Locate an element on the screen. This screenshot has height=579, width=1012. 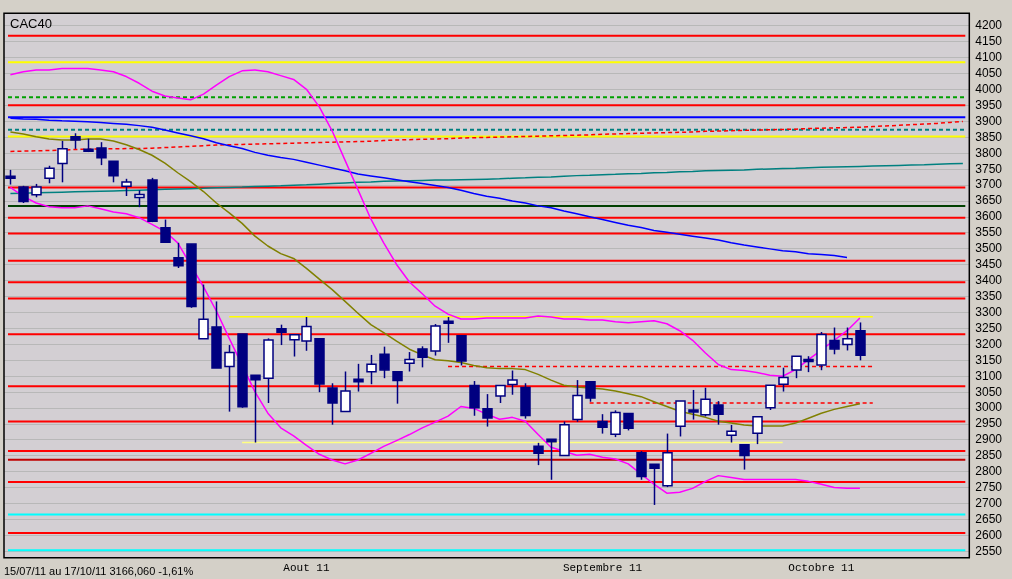
y-tick-label: 2550 is located at coordinates (989, 550).